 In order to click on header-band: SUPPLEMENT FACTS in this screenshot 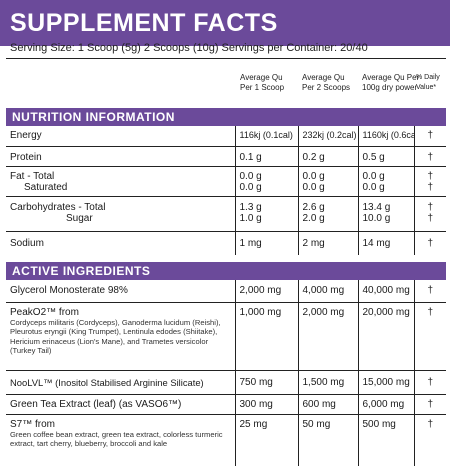, I will do `click(225, 23)`.